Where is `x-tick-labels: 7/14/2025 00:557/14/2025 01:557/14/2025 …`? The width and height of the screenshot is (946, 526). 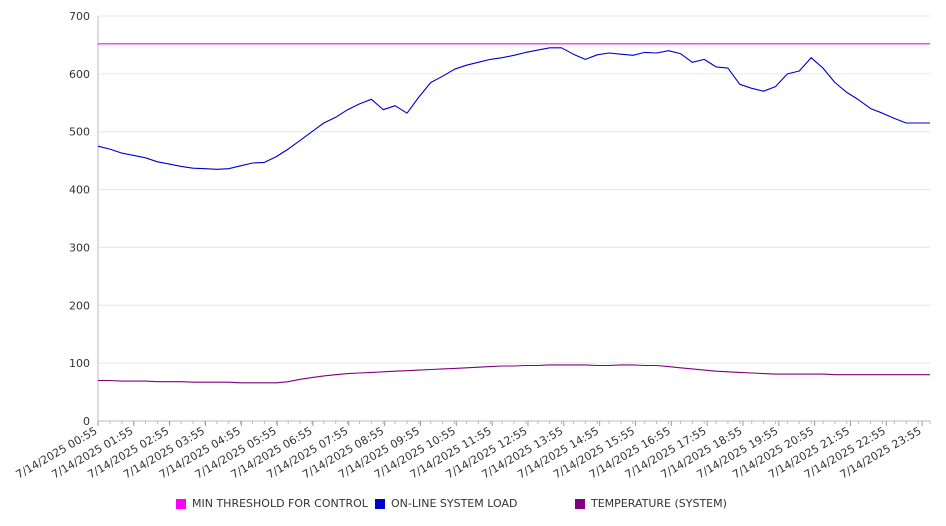
x-tick-labels: 7/14/2025 00:557/14/2025 01:557/14/2025 … is located at coordinates (469, 452).